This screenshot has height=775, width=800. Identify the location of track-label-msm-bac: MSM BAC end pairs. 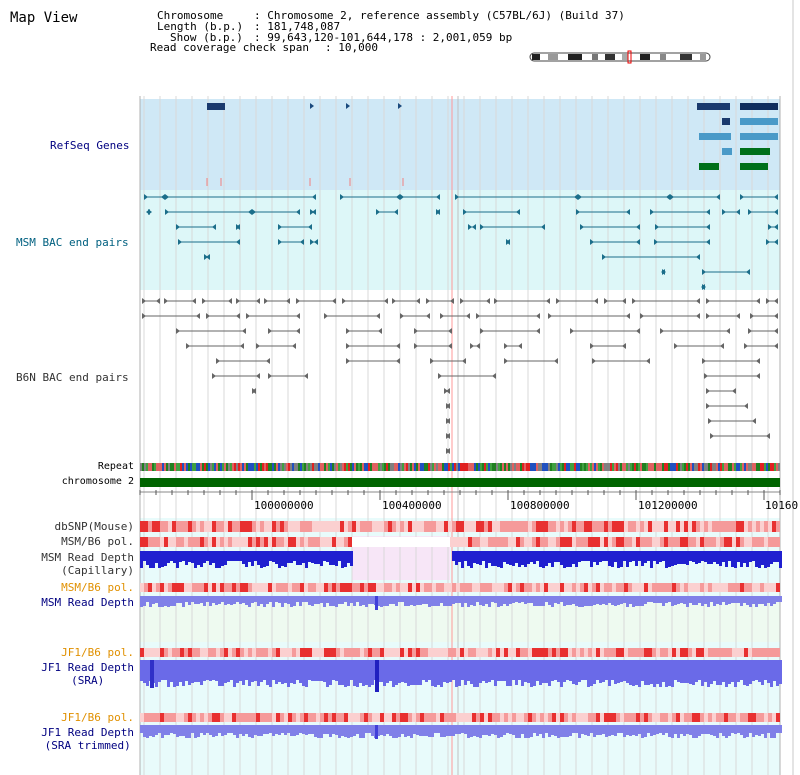
(72, 242).